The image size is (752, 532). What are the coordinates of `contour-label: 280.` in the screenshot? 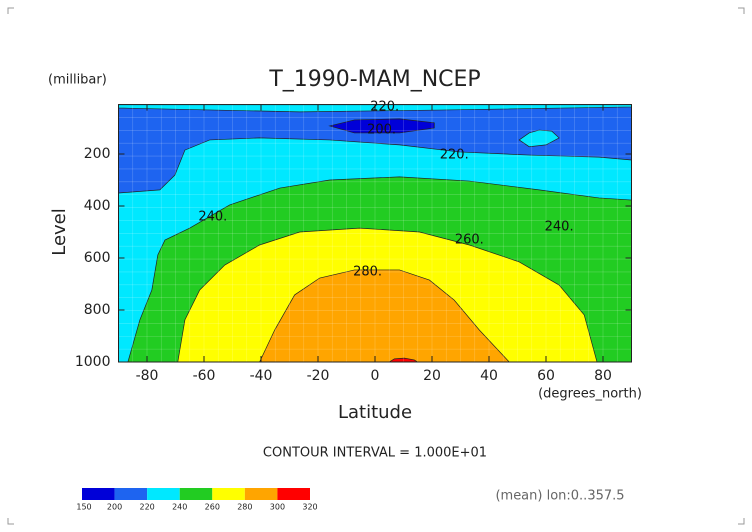 It's located at (367, 272).